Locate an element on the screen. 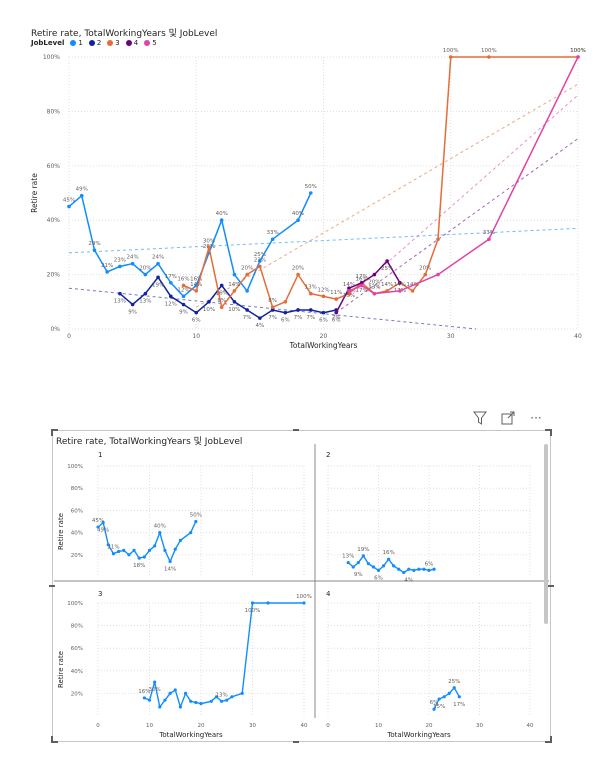  data-label-2: 4% is located at coordinates (260, 326).